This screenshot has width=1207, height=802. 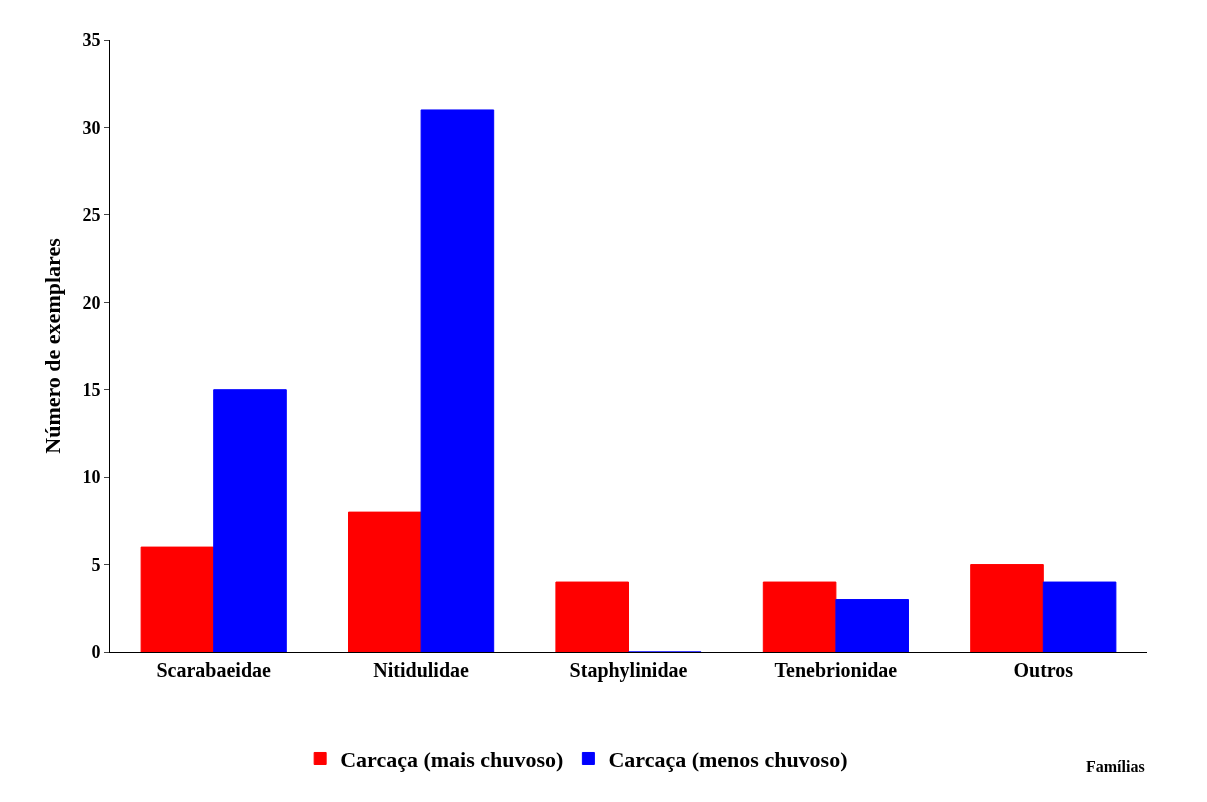 What do you see at coordinates (53, 345) in the screenshot?
I see `y-axis-title: Número de exemplares` at bounding box center [53, 345].